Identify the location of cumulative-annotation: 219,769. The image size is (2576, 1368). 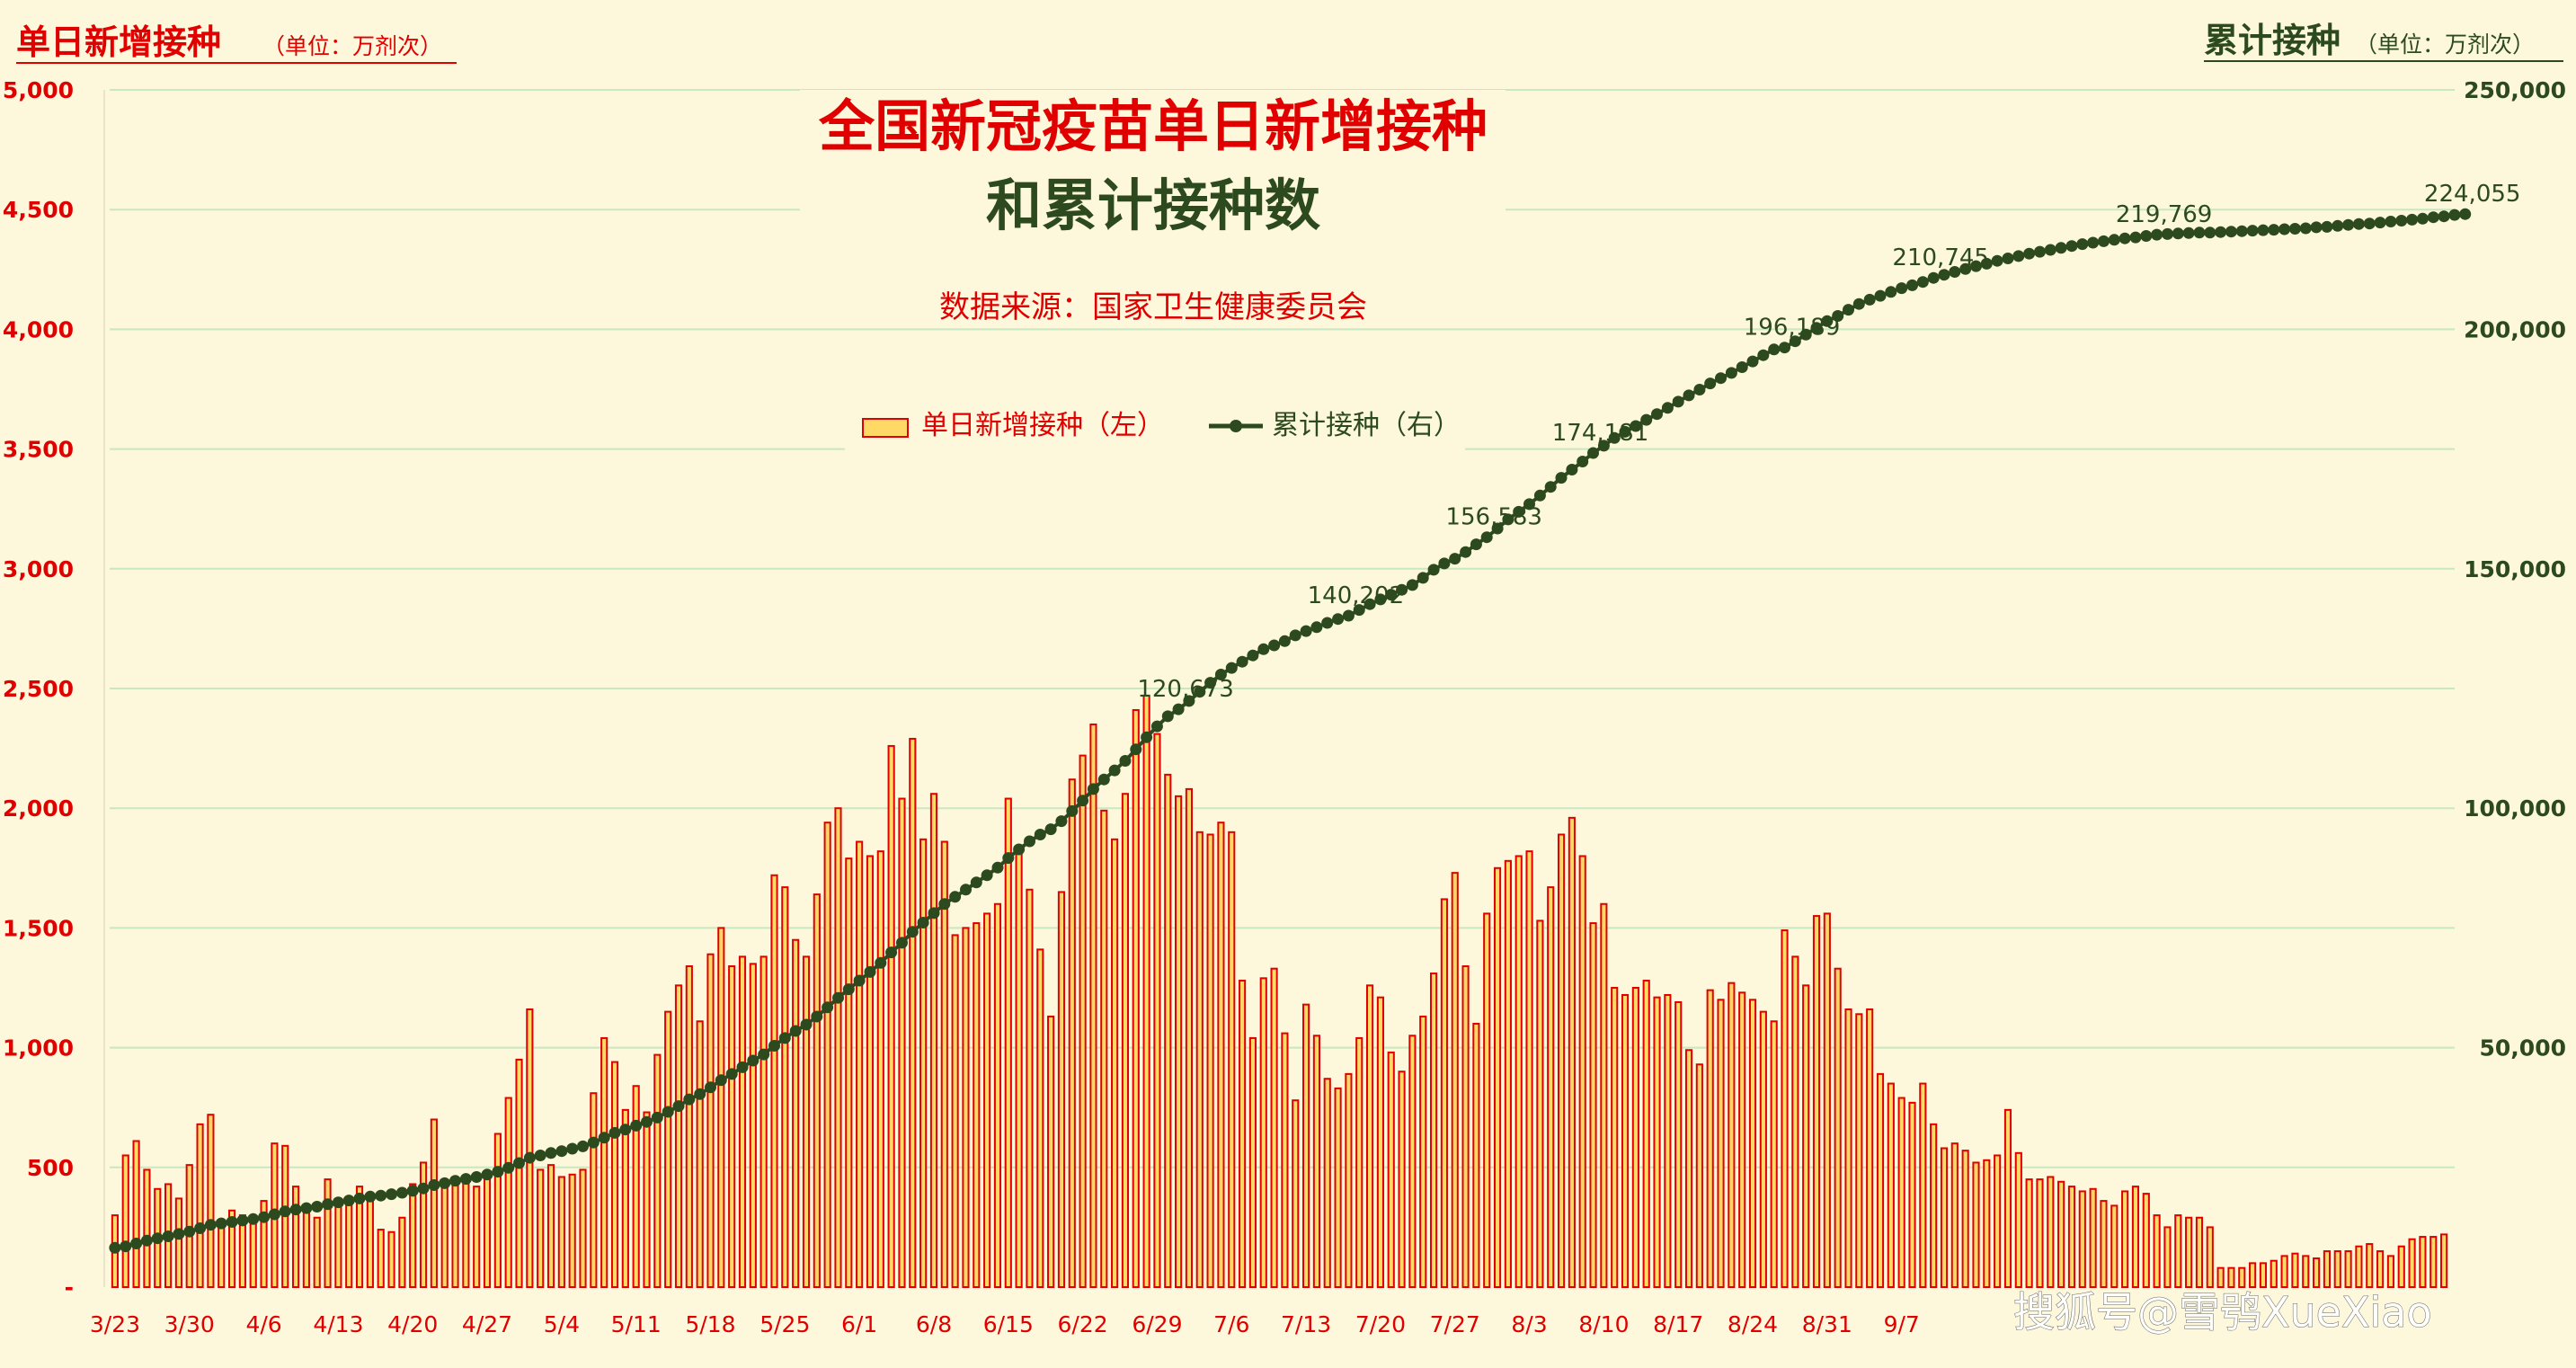
(2164, 215).